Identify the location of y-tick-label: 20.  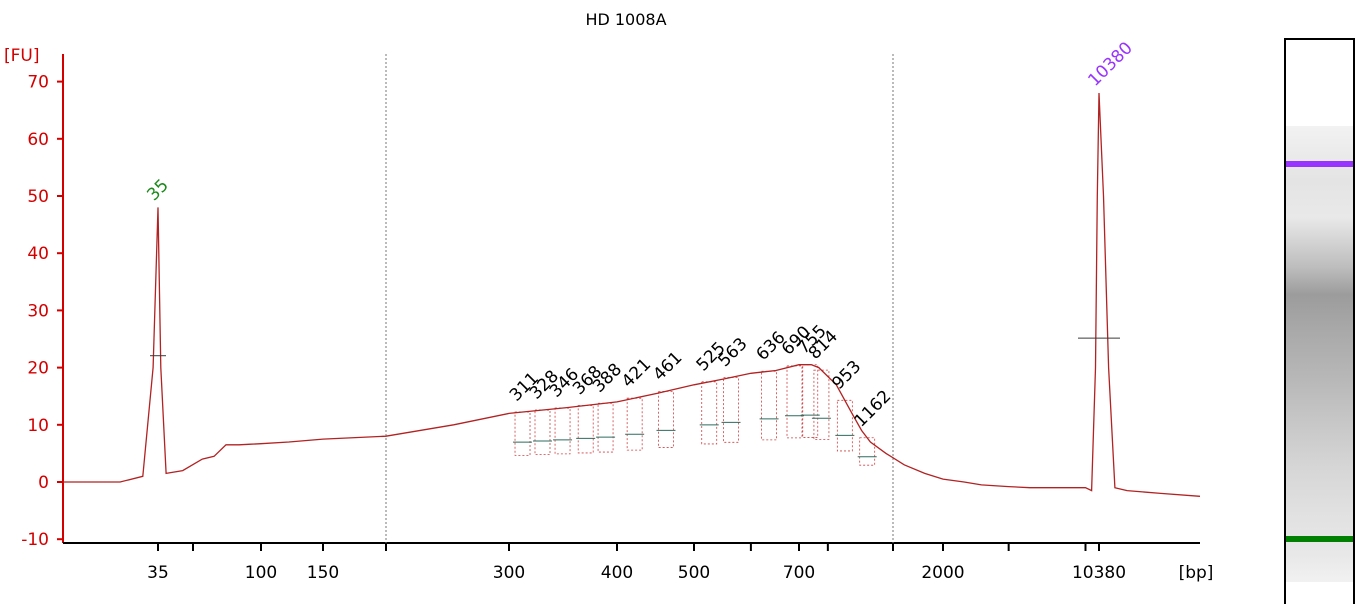
(38, 369).